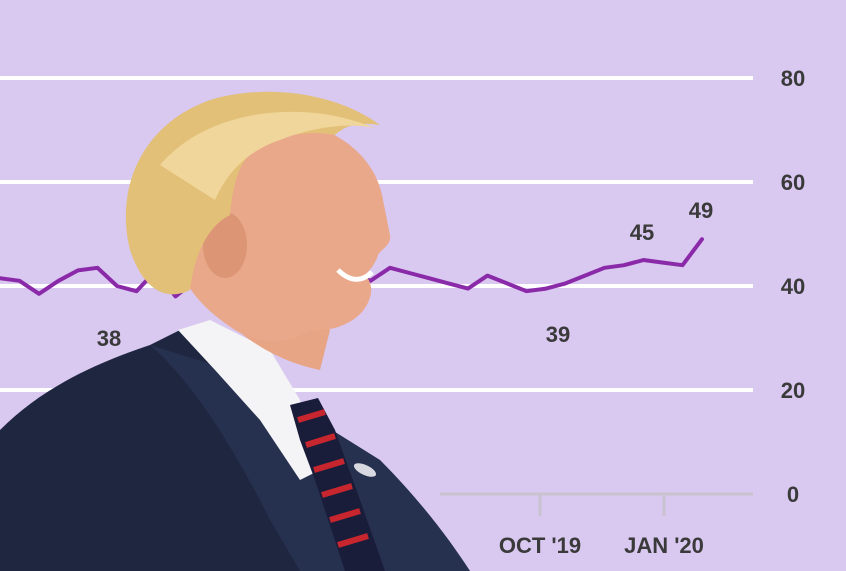 The height and width of the screenshot is (571, 846). What do you see at coordinates (558, 334) in the screenshot?
I see `data-label-39: 39` at bounding box center [558, 334].